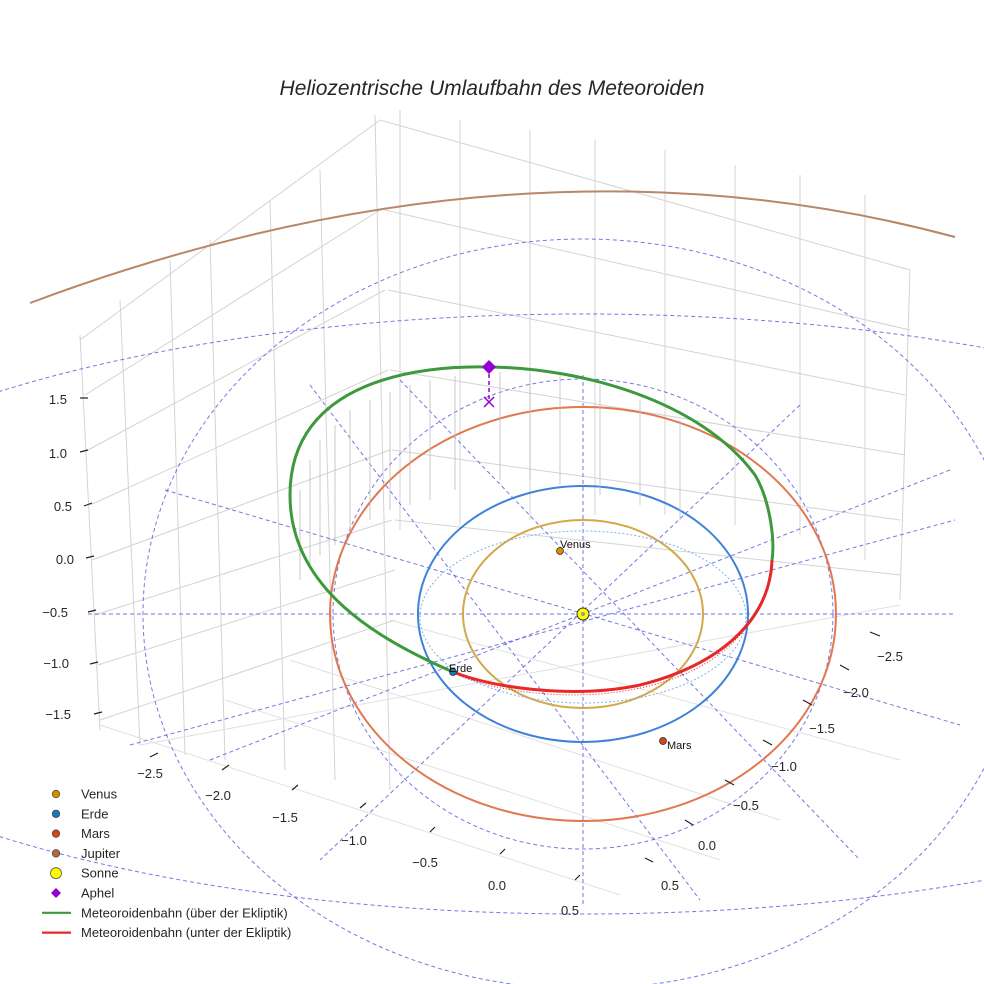 The height and width of the screenshot is (984, 984). What do you see at coordinates (822, 728) in the screenshot?
I see `y-tick-label: −1.5` at bounding box center [822, 728].